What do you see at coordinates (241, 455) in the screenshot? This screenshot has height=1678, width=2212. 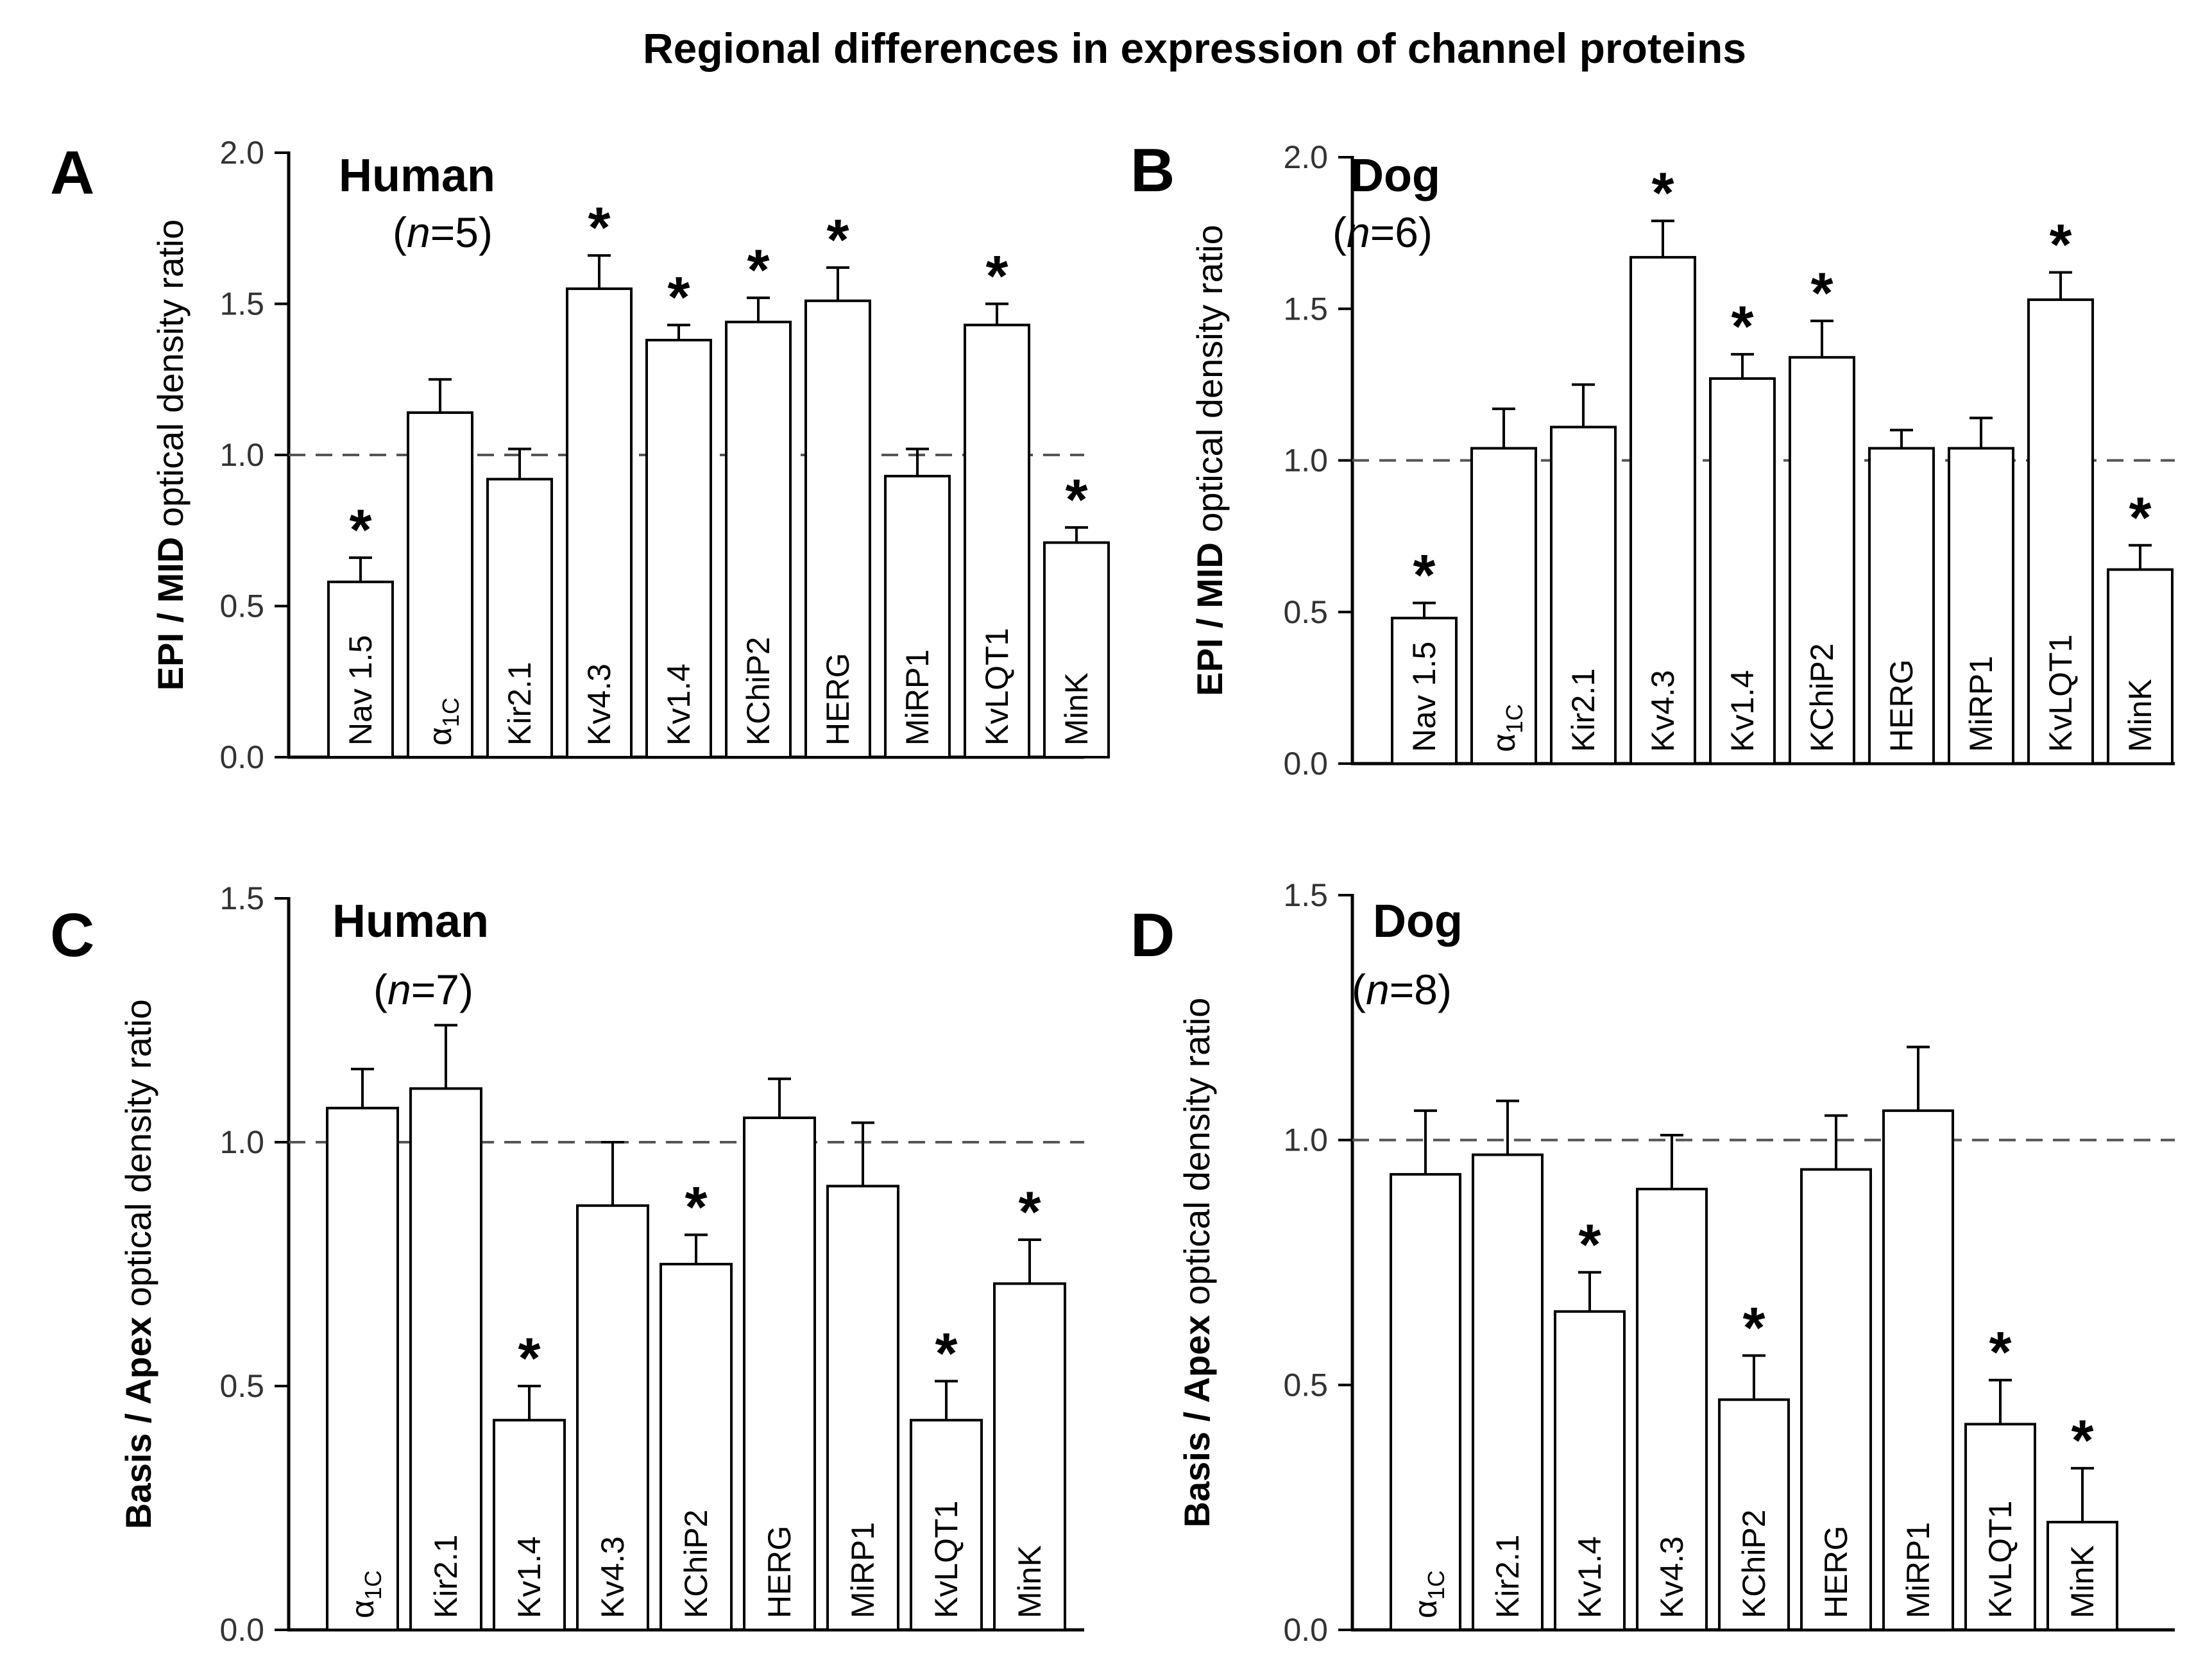 I see `y-tick-label-a-1-0: 1.0` at bounding box center [241, 455].